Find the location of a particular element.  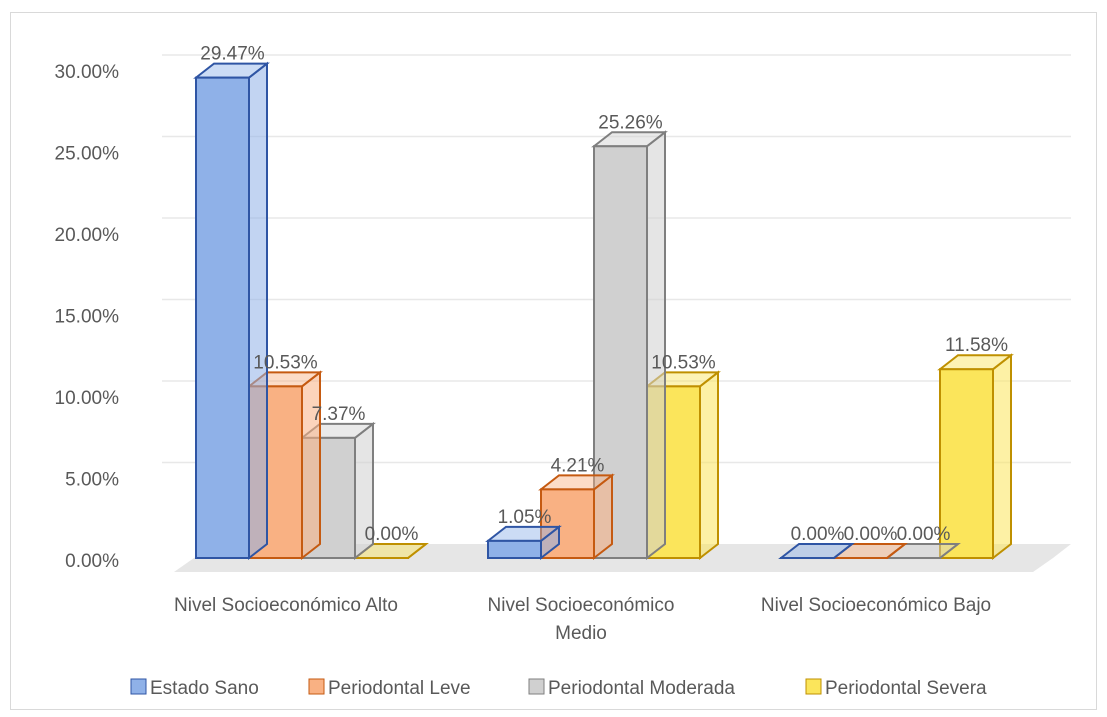

y-tick-label: 15.00% is located at coordinates (87, 317).